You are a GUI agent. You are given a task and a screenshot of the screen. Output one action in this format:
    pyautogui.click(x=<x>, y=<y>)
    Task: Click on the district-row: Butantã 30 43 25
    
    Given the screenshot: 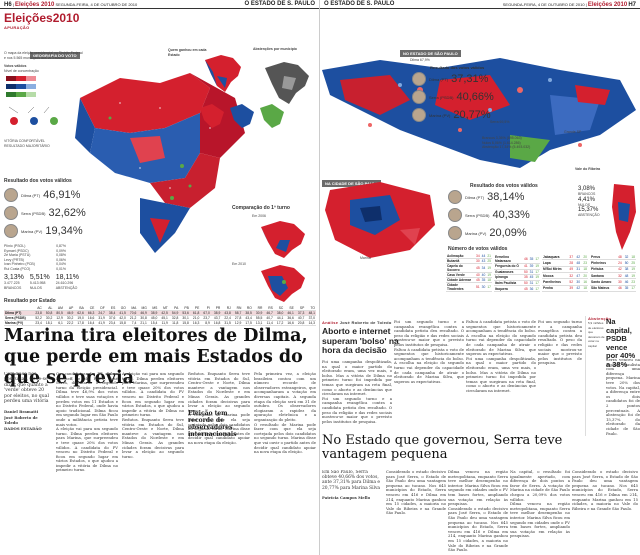 What is the action you would take?
    pyautogui.click(x=469, y=261)
    